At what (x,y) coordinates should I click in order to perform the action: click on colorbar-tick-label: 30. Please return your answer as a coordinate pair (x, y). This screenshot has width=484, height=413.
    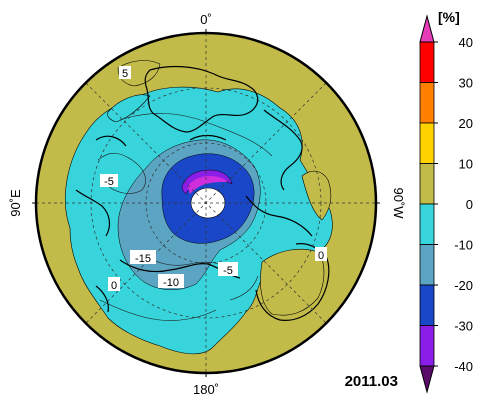
    Looking at the image, I should click on (466, 83).